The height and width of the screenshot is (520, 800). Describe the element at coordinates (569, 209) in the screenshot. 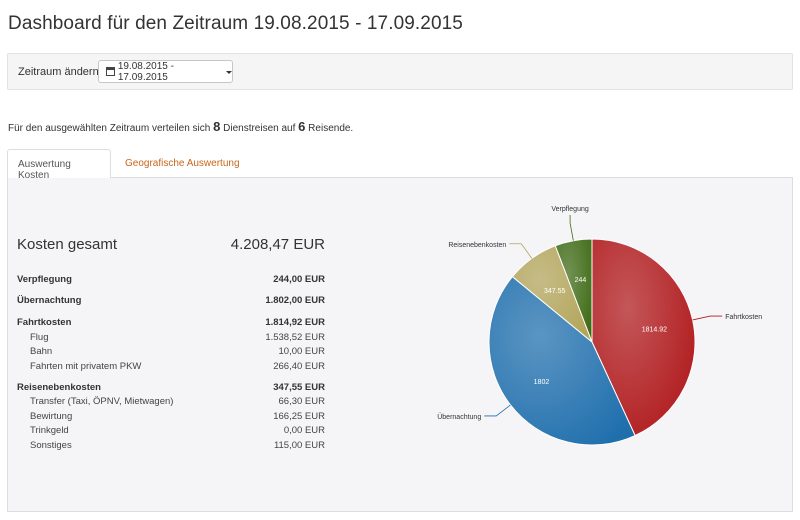

I see `pie-category-label: Verpflegung` at that location.